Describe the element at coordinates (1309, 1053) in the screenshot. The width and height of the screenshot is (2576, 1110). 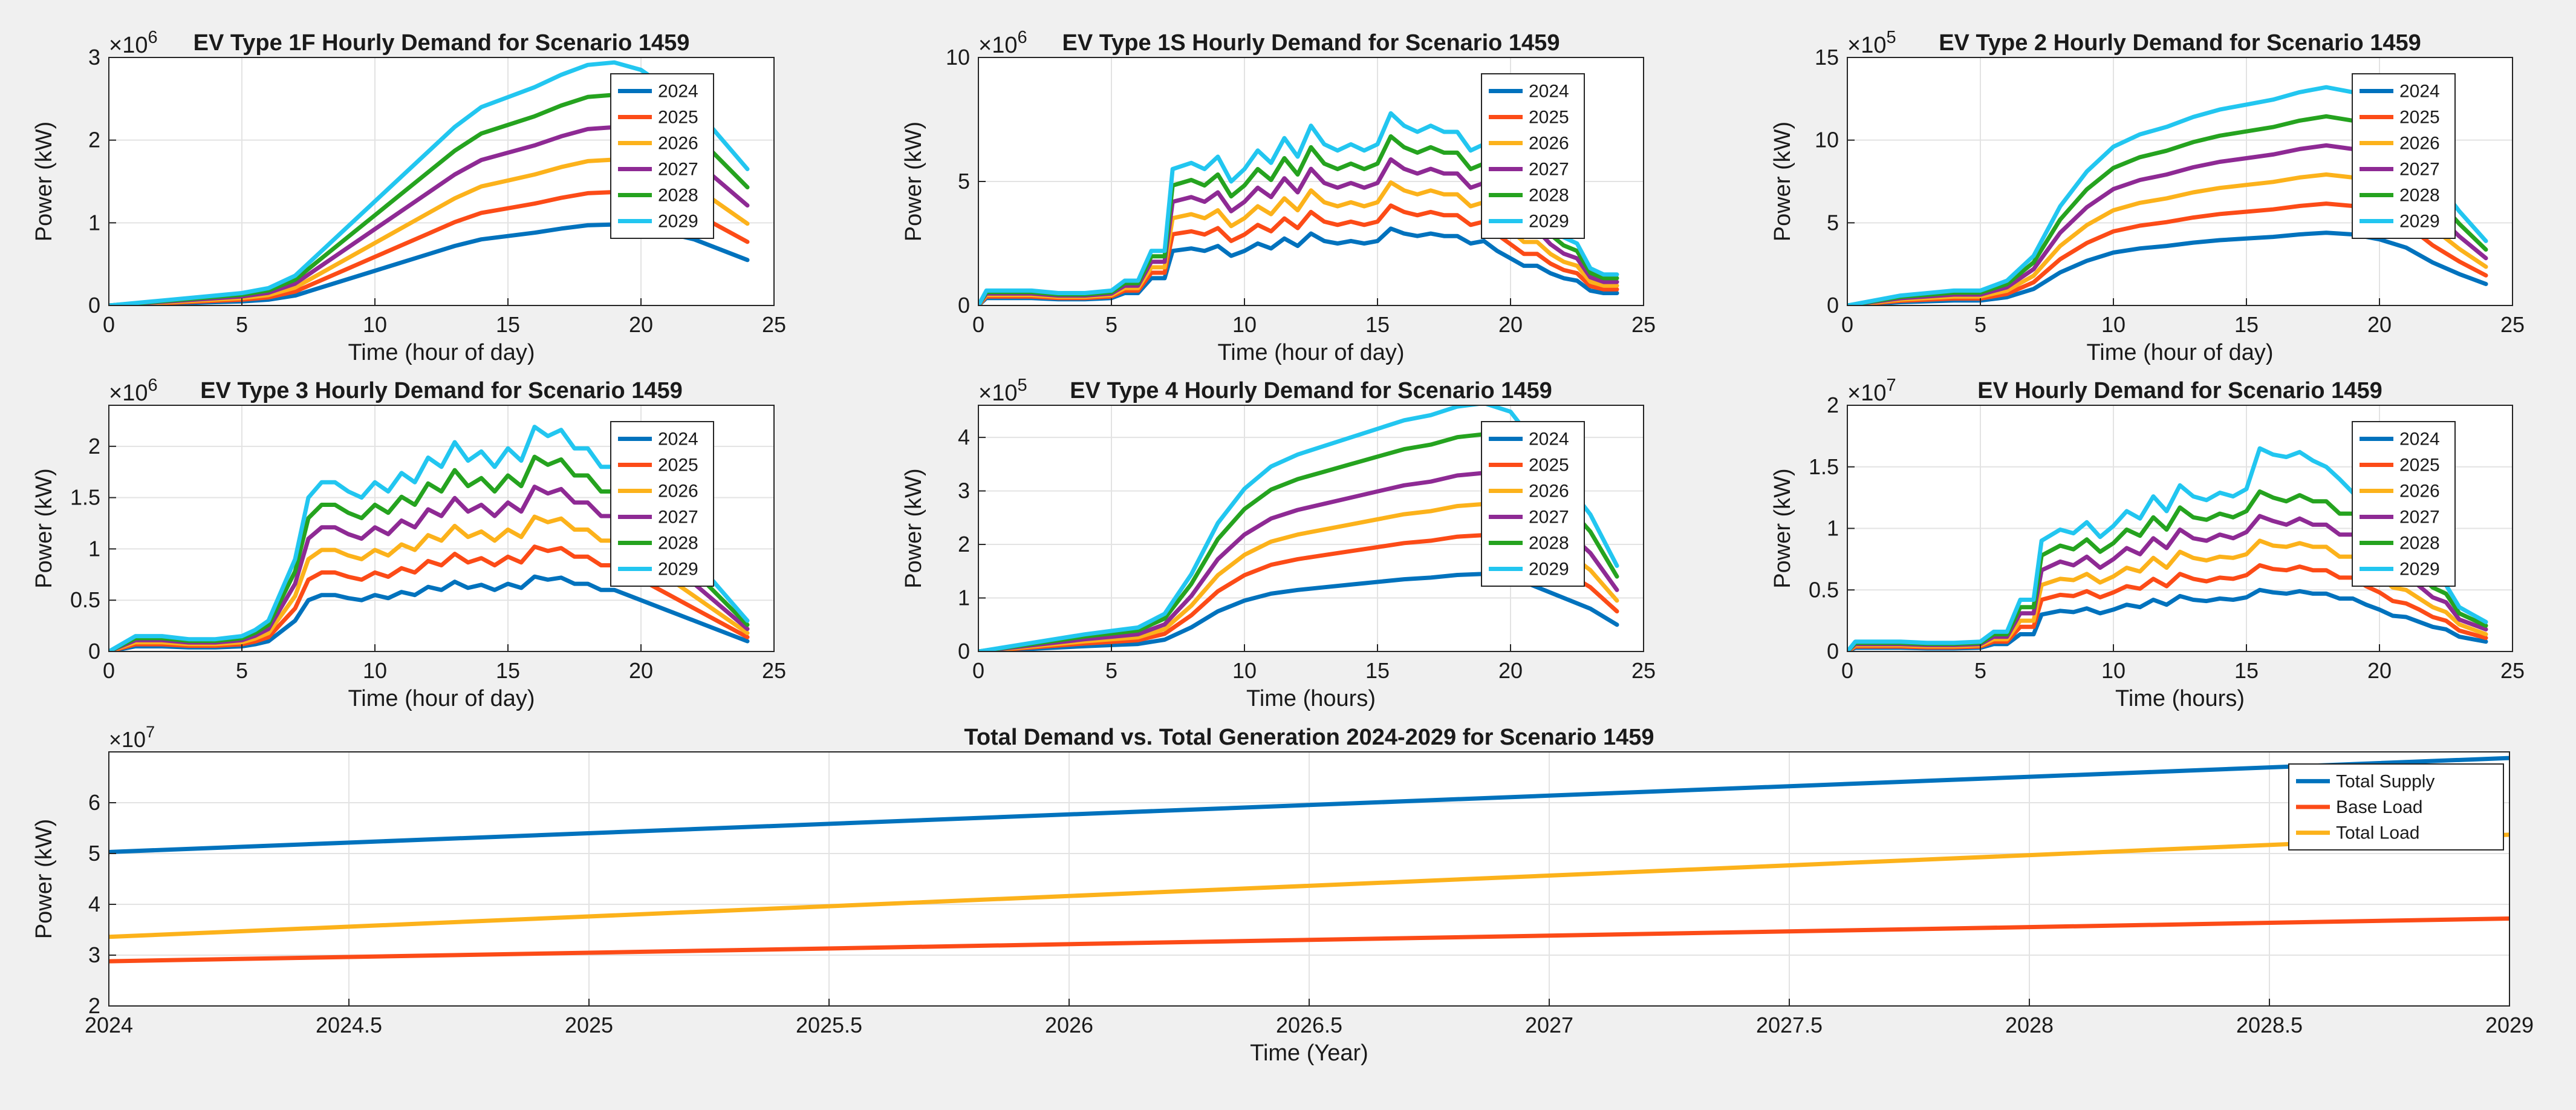
I see `x-axis-label: Time (Year)` at that location.